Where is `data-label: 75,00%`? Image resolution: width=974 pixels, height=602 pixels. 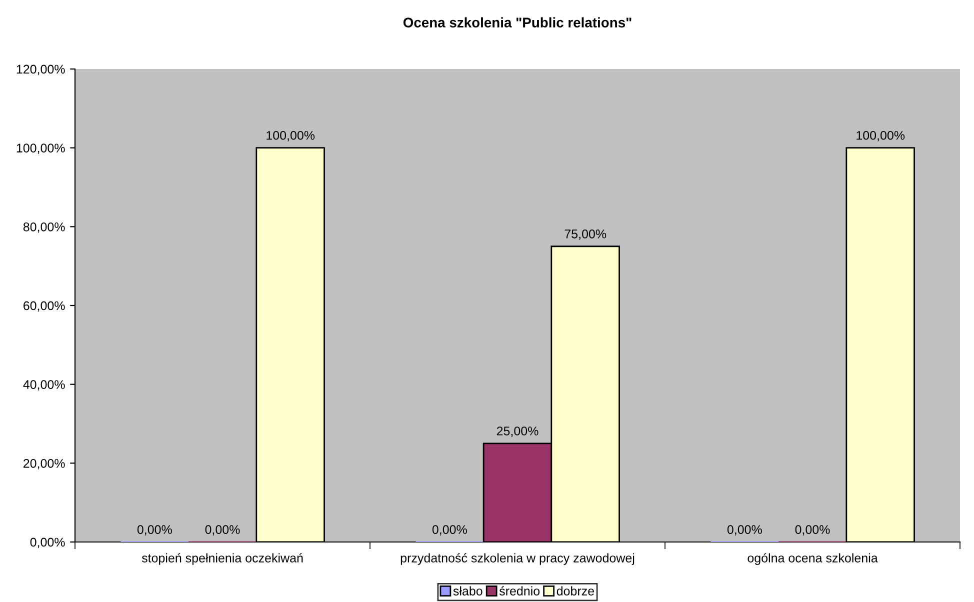 data-label: 75,00% is located at coordinates (585, 234).